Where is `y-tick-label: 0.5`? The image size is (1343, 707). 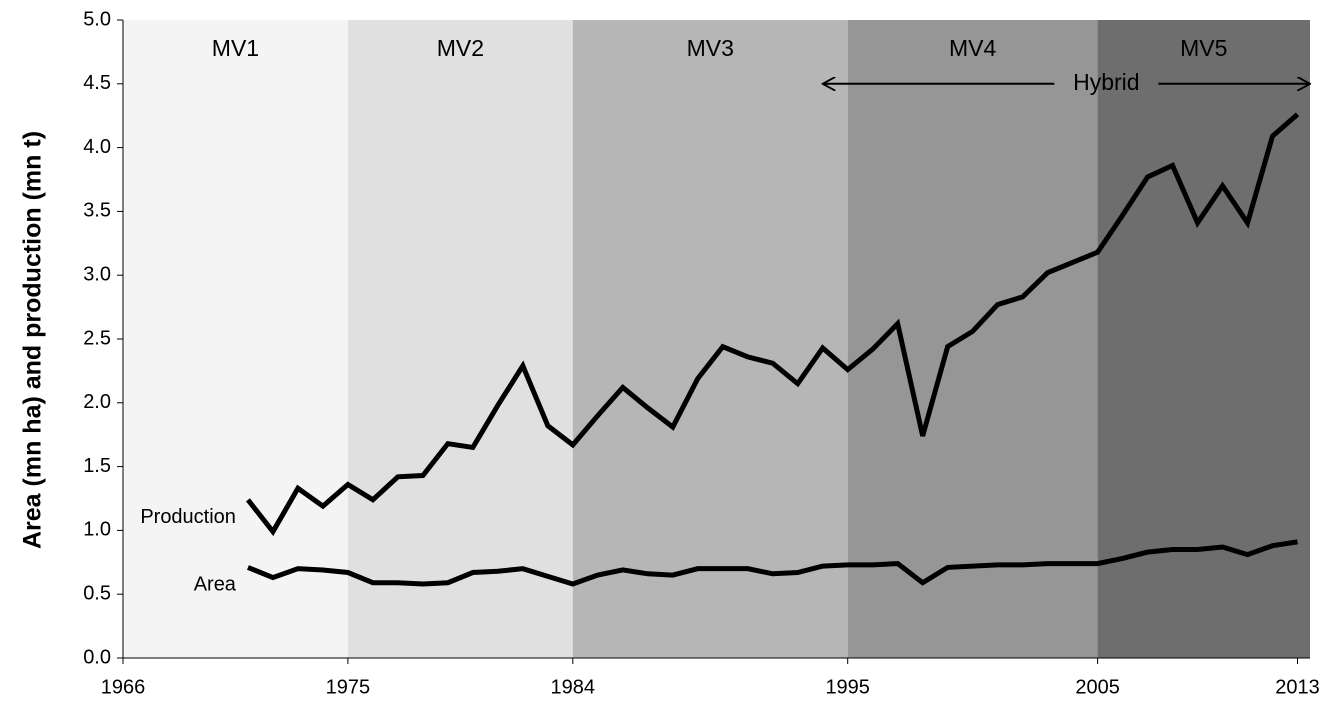 y-tick-label: 0.5 is located at coordinates (97, 593).